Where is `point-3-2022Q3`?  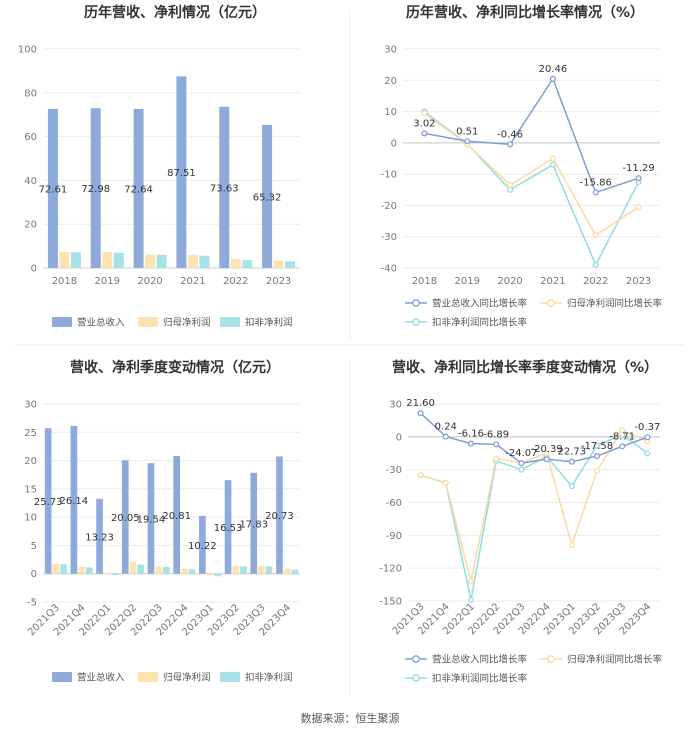
point-3-2022Q3 is located at coordinates (521, 469).